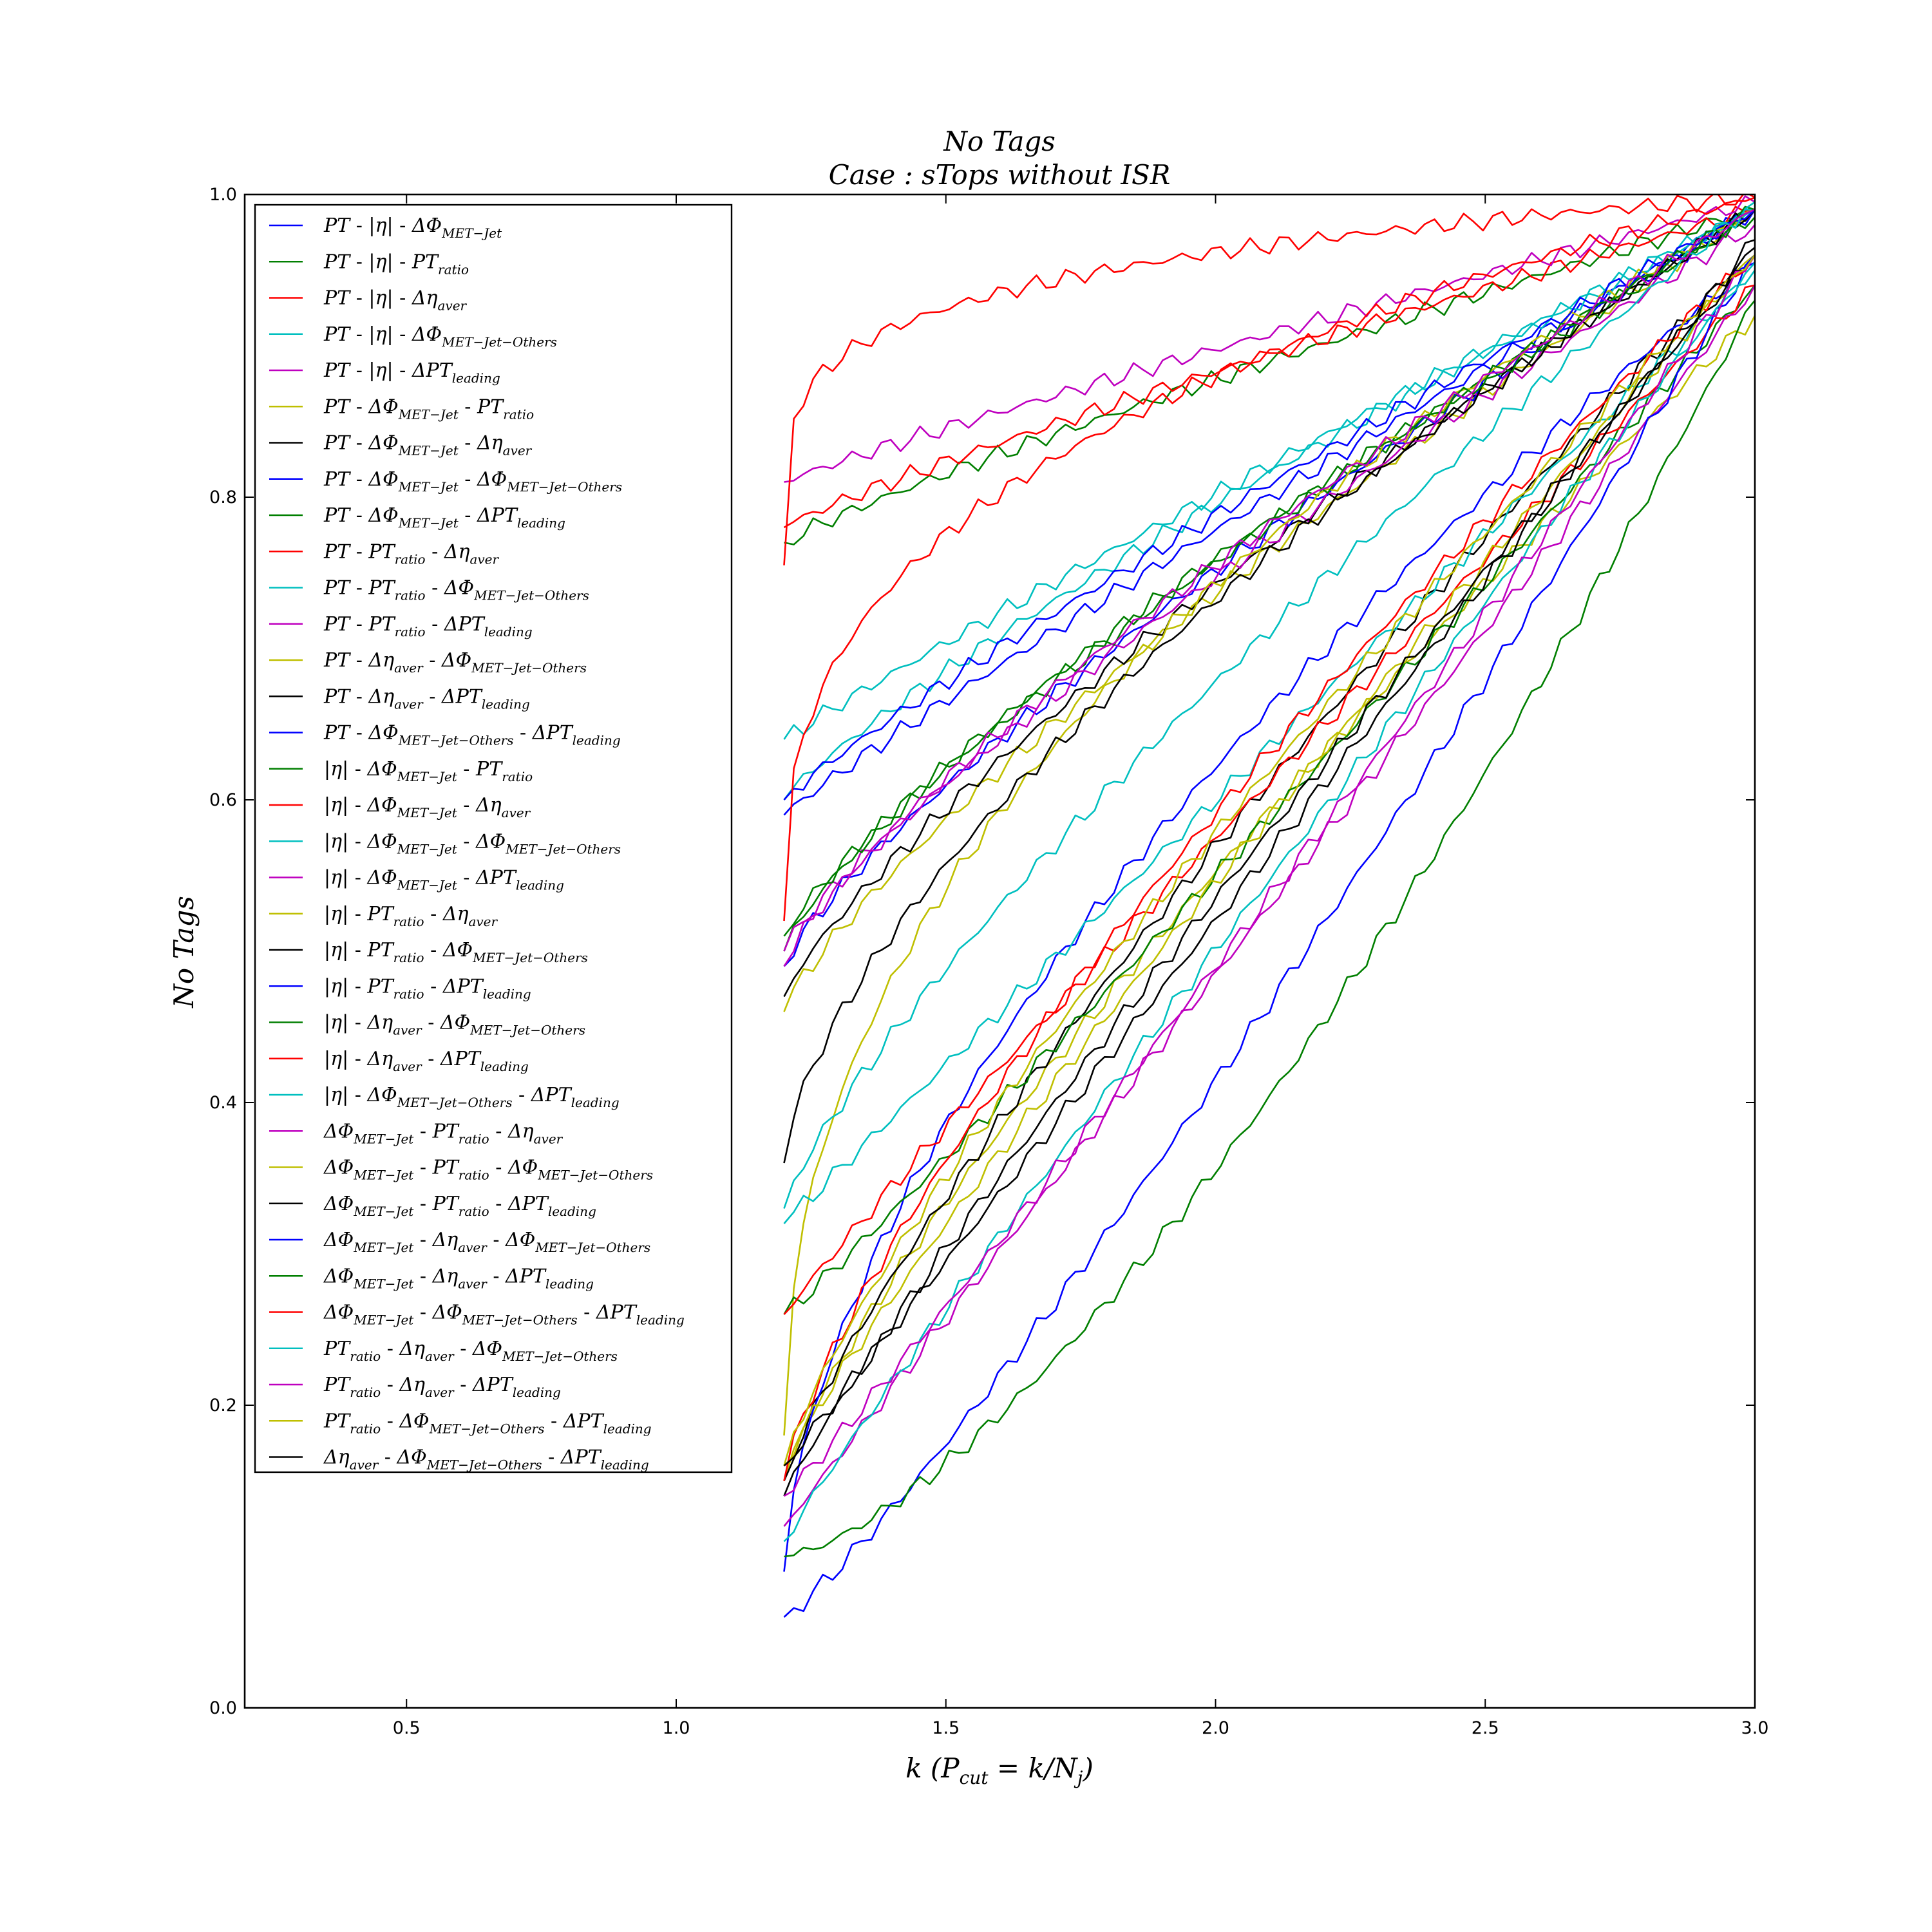  Describe the element at coordinates (429, 409) in the screenshot. I see `legend-label: PT - ΔΦMET−Jet - PTratio` at that location.